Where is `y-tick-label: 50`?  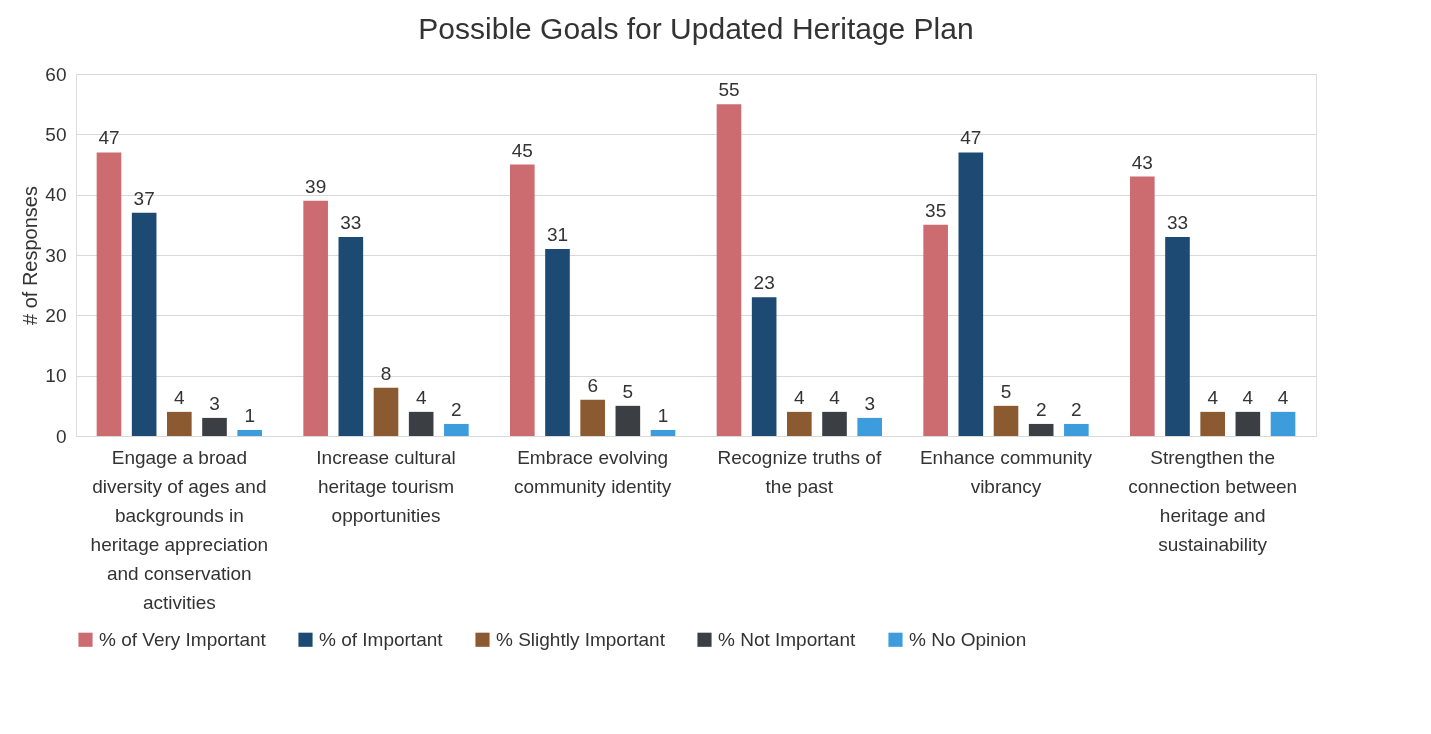 y-tick-label: 50 is located at coordinates (56, 134).